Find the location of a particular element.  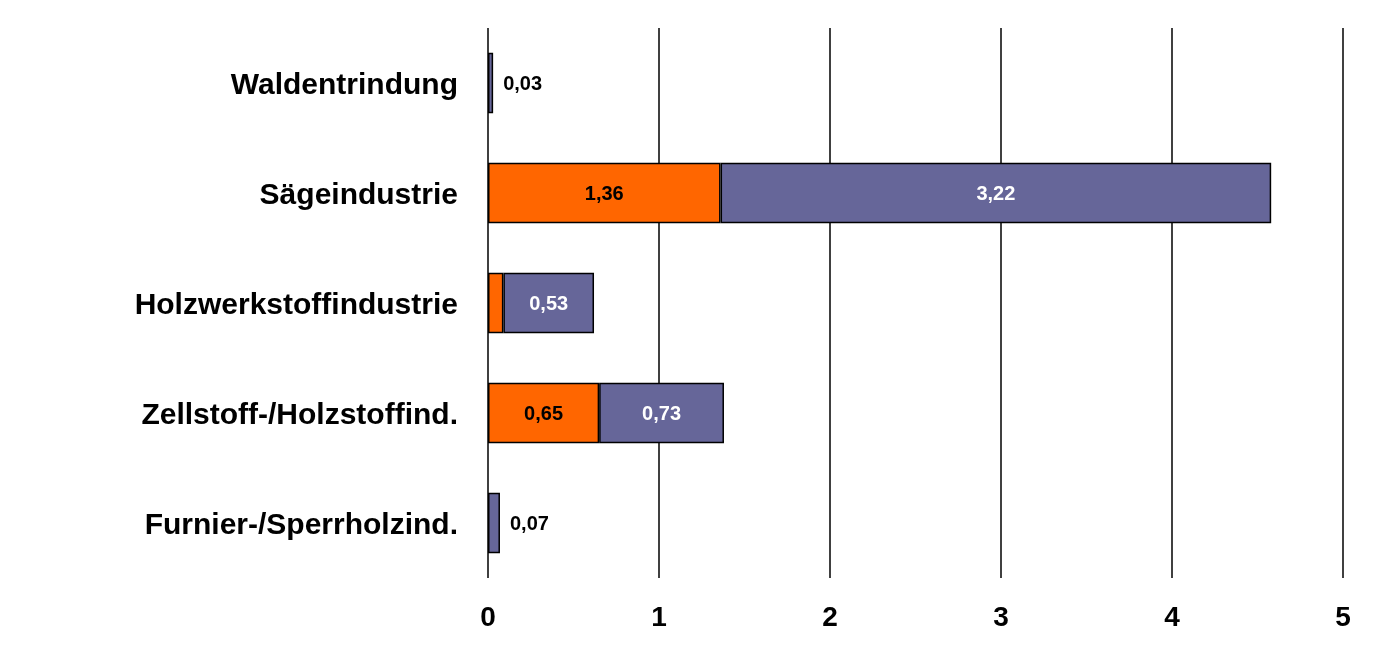

data-label: 0,73 is located at coordinates (662, 413).